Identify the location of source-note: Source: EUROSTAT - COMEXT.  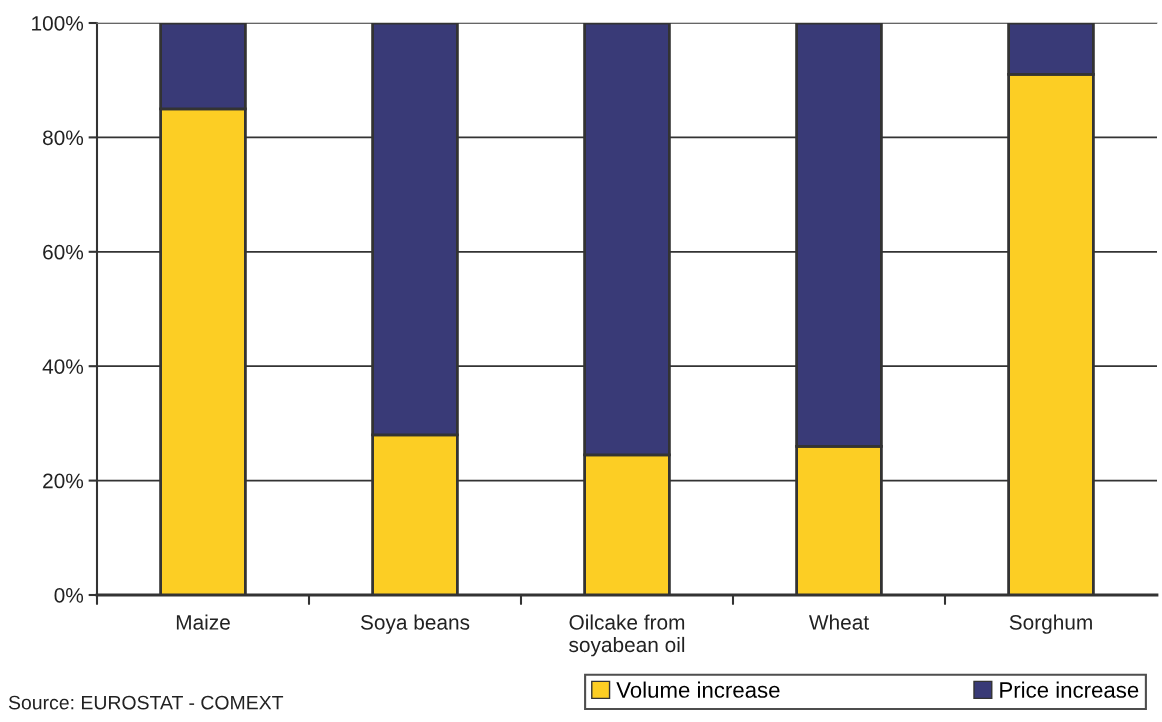
(146, 702).